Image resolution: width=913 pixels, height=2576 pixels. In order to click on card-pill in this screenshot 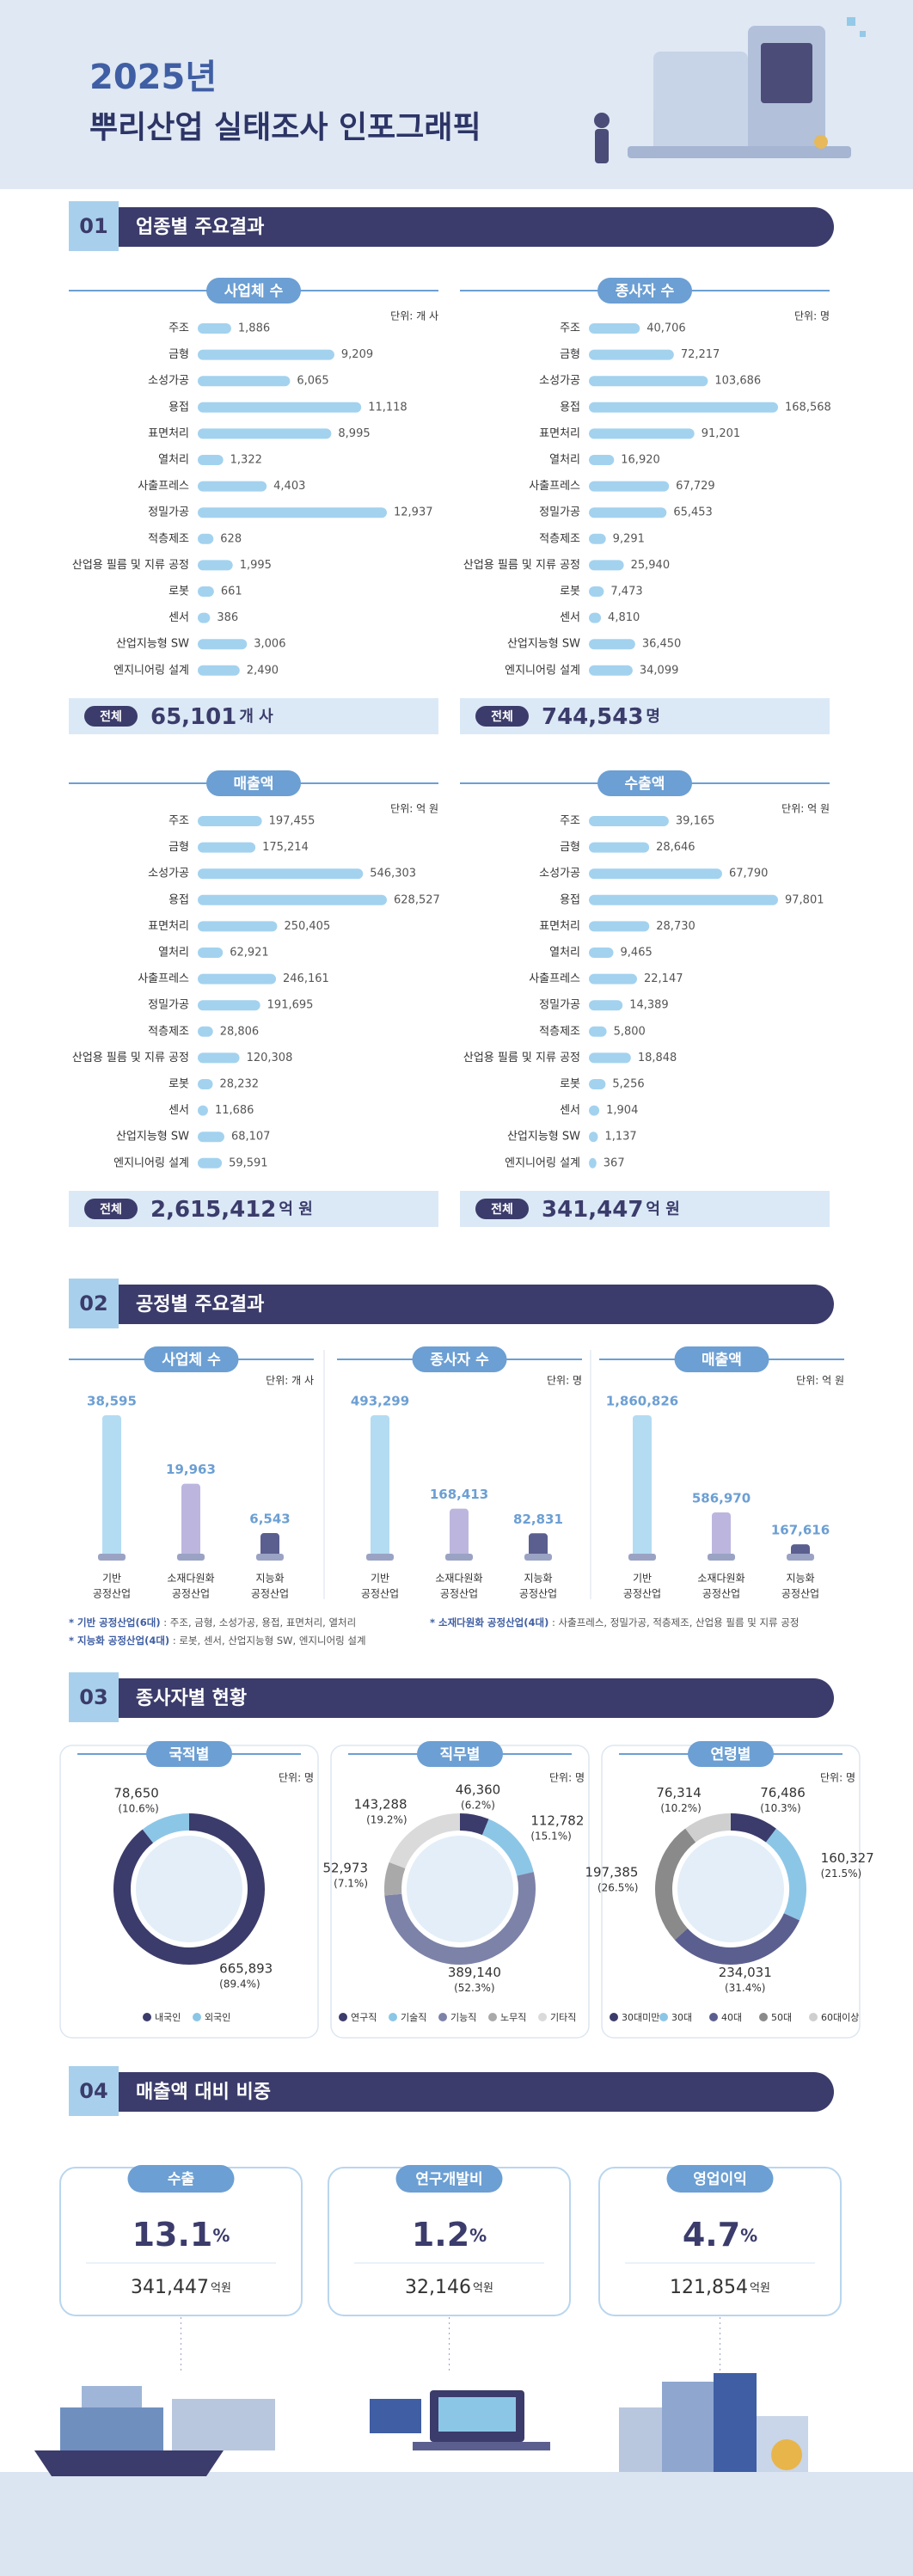, I will do `click(181, 2179)`.